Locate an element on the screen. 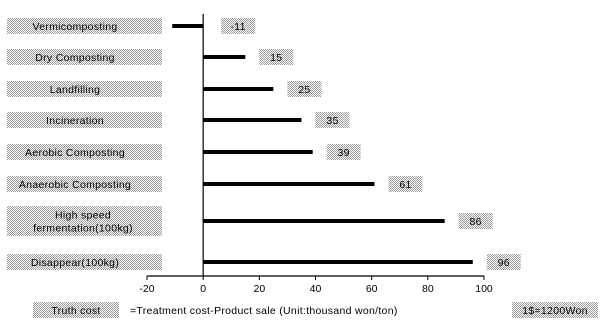 The width and height of the screenshot is (602, 320). x-tick-label: 60 is located at coordinates (372, 289).